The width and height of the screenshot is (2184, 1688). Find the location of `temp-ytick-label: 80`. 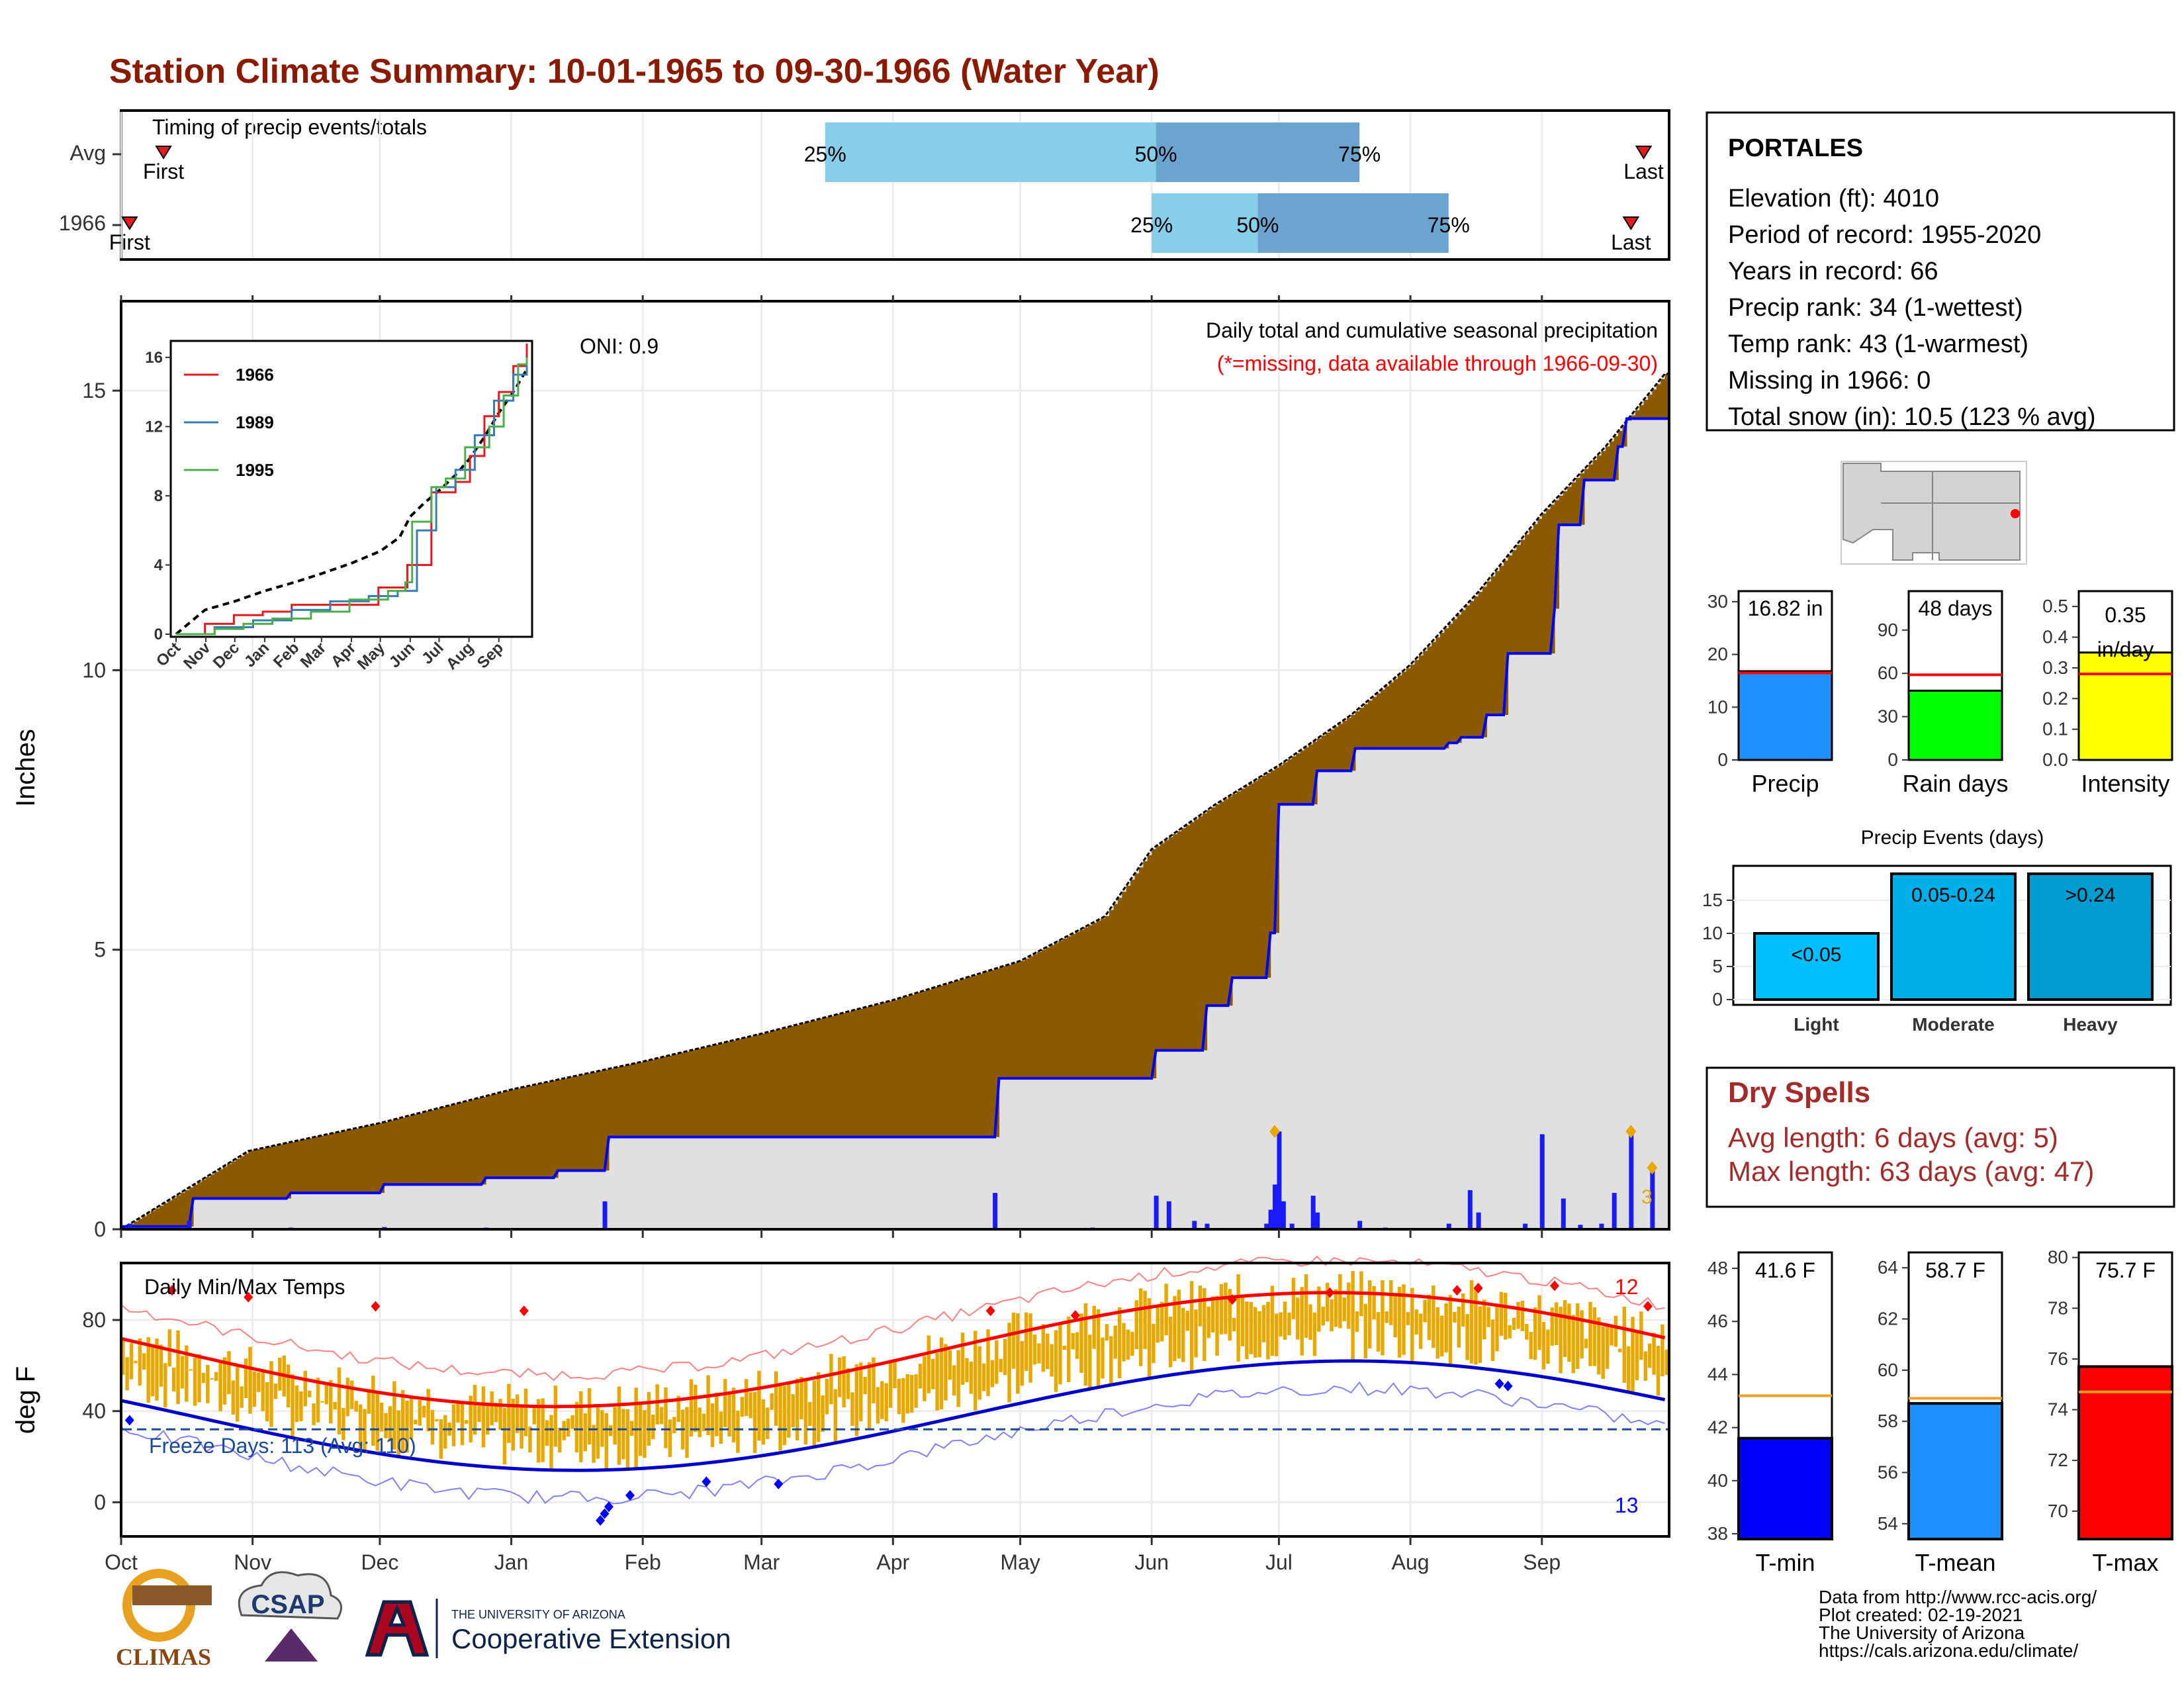

temp-ytick-label: 80 is located at coordinates (2058, 1257).